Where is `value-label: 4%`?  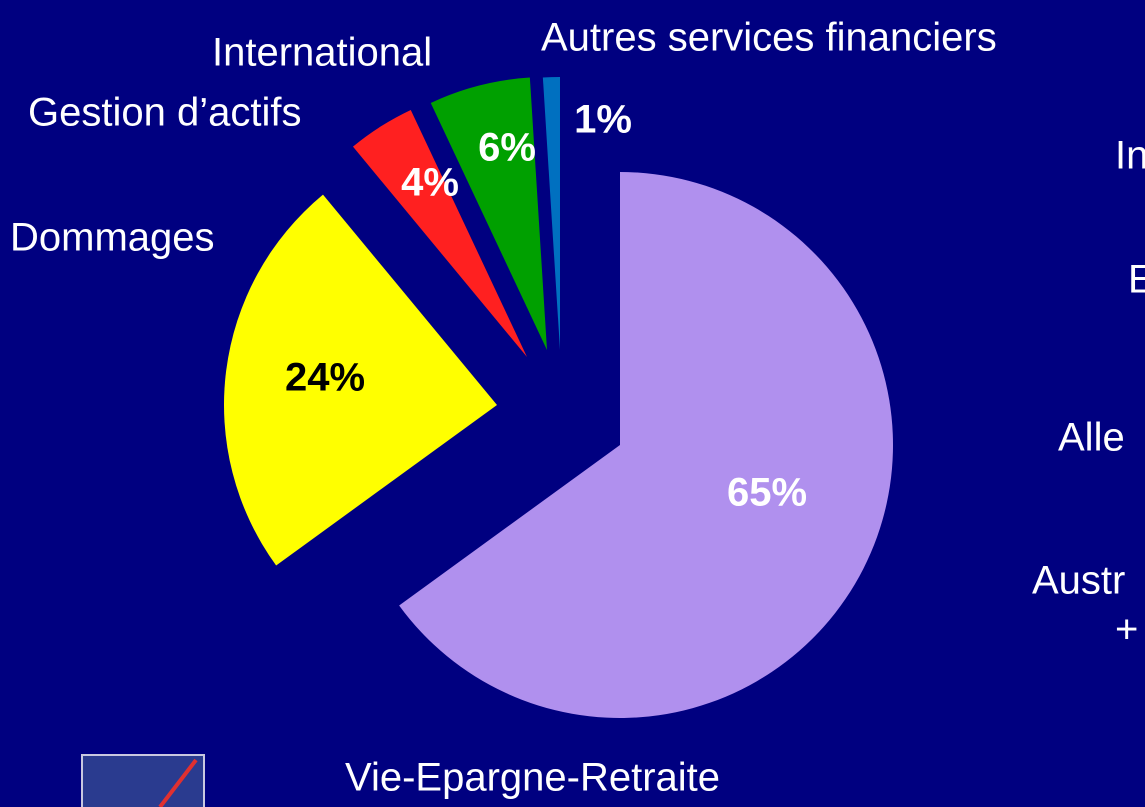
value-label: 4% is located at coordinates (430, 183).